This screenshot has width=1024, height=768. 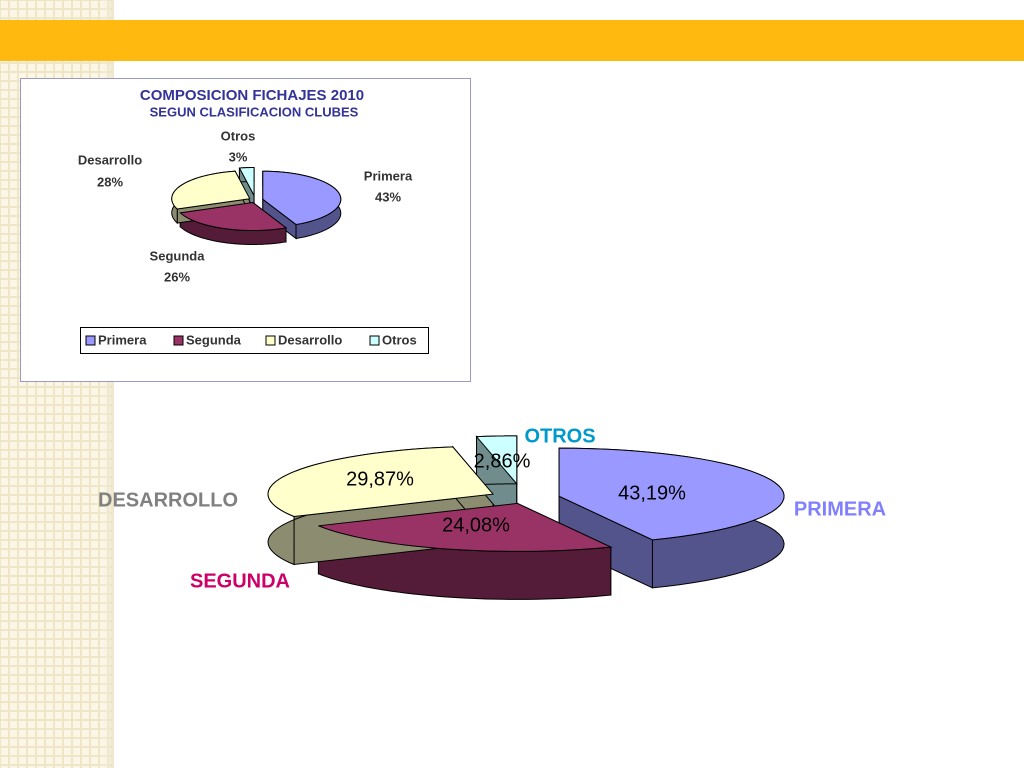 What do you see at coordinates (512, 40) in the screenshot?
I see `header-bar` at bounding box center [512, 40].